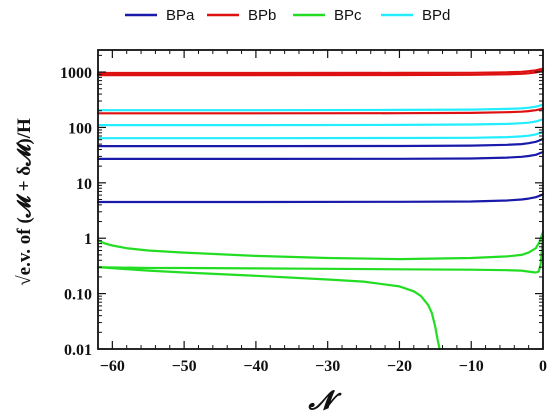 This screenshot has height=415, width=554. Describe the element at coordinates (327, 366) in the screenshot. I see `x-tick-label: −30` at that location.